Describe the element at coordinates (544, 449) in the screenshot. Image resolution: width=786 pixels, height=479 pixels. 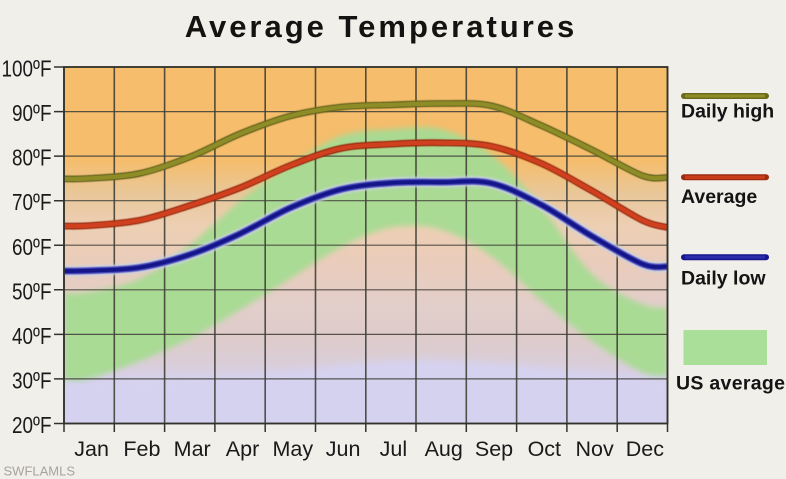
I see `svg-text: Oct` at that location.